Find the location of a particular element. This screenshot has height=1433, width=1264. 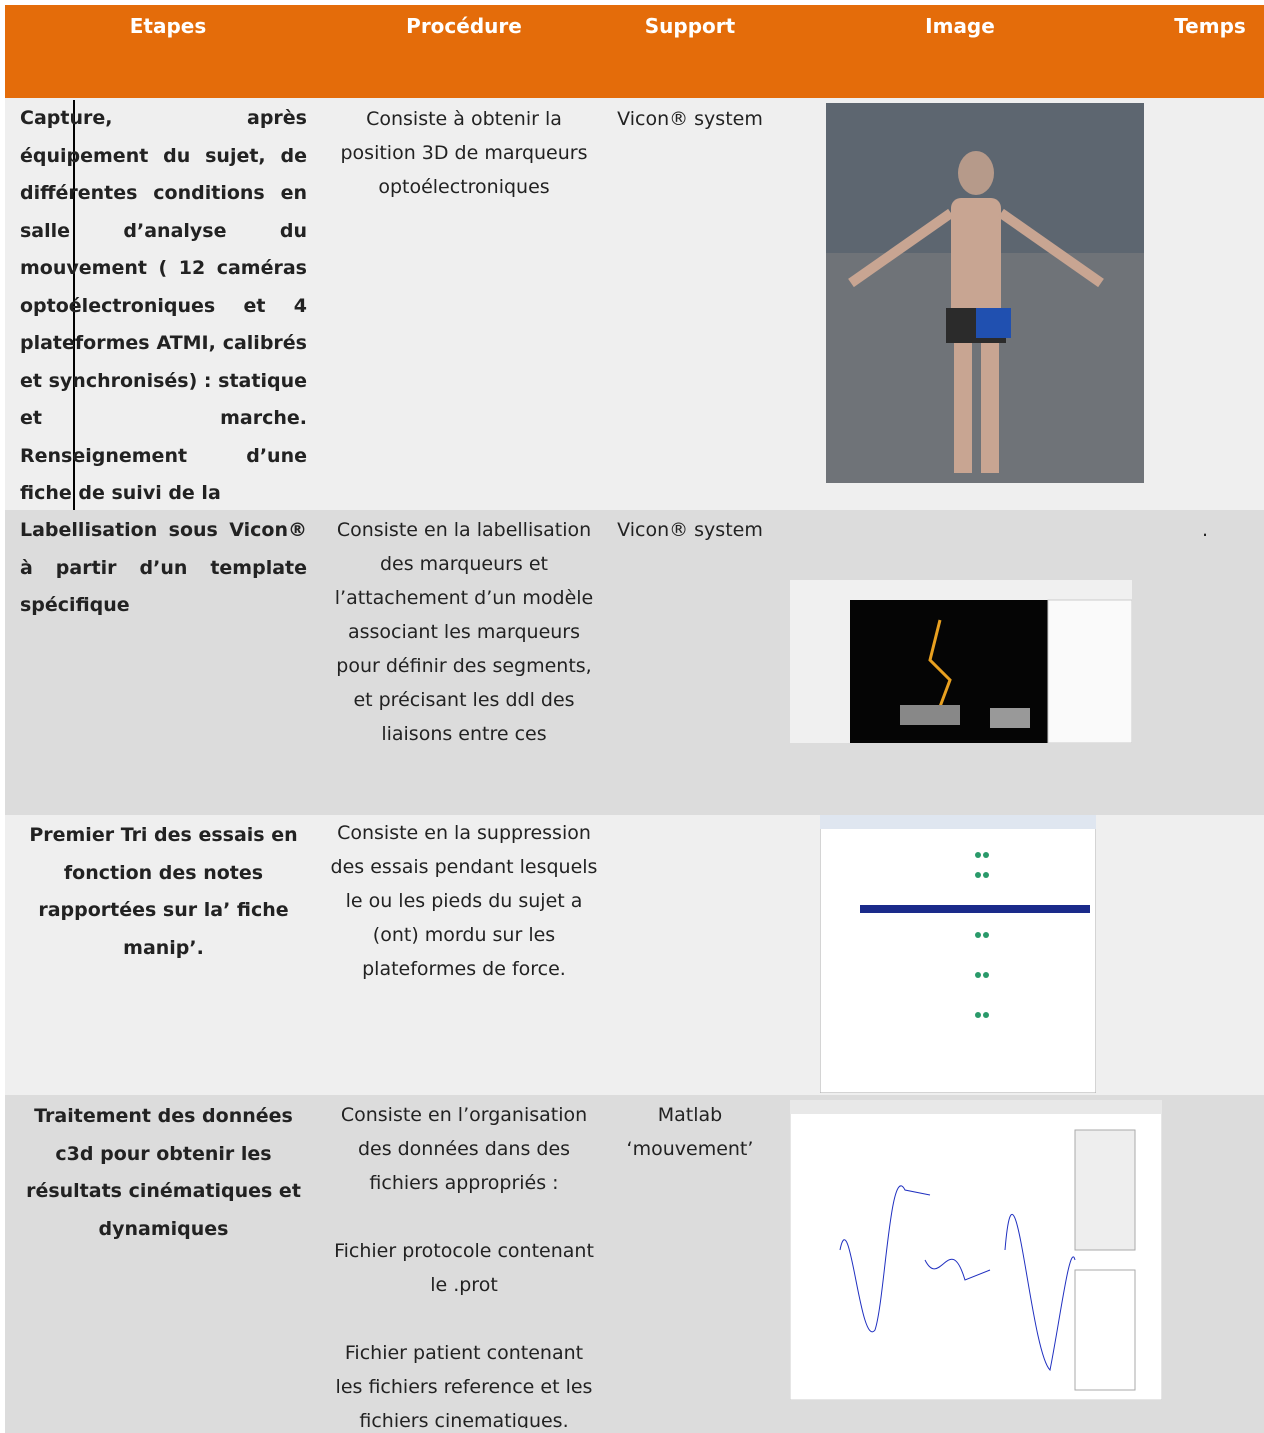

header-cell: Support is located at coordinates (690, 26).